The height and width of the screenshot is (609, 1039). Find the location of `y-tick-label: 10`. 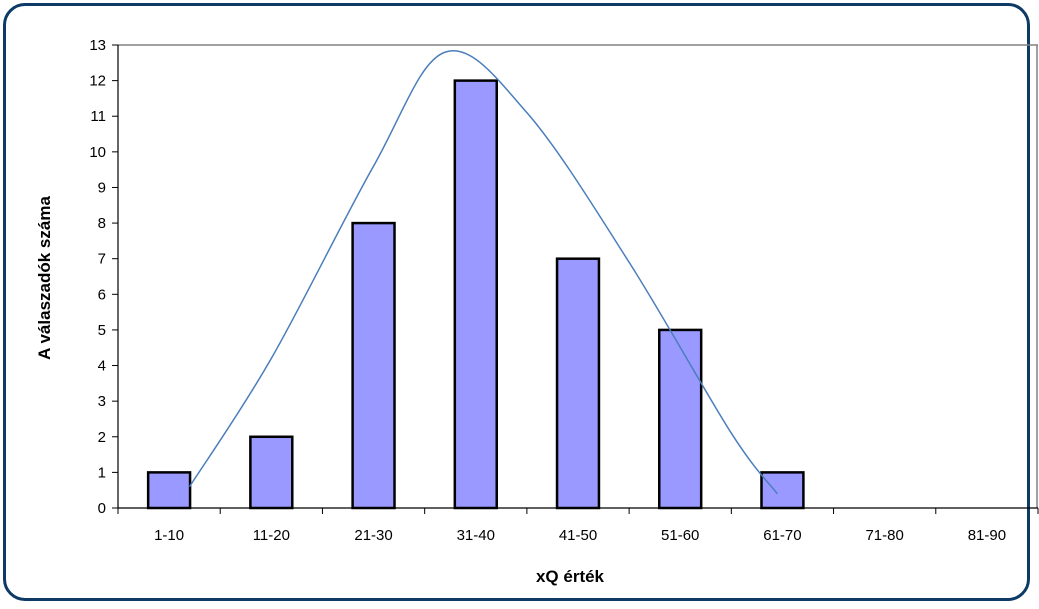

y-tick-label: 10 is located at coordinates (97, 152).